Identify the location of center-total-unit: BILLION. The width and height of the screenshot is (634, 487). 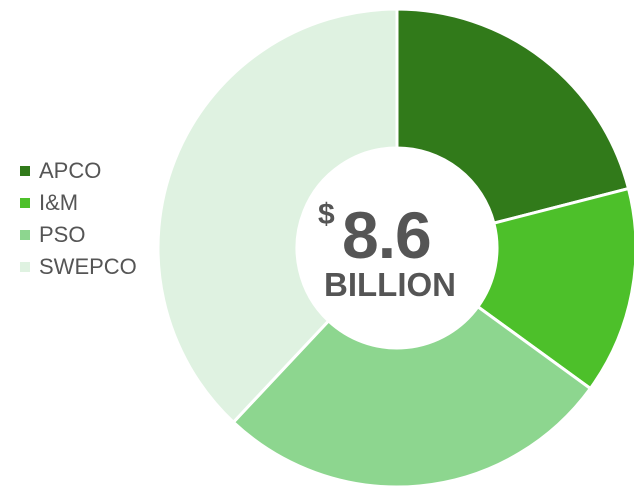
(390, 284).